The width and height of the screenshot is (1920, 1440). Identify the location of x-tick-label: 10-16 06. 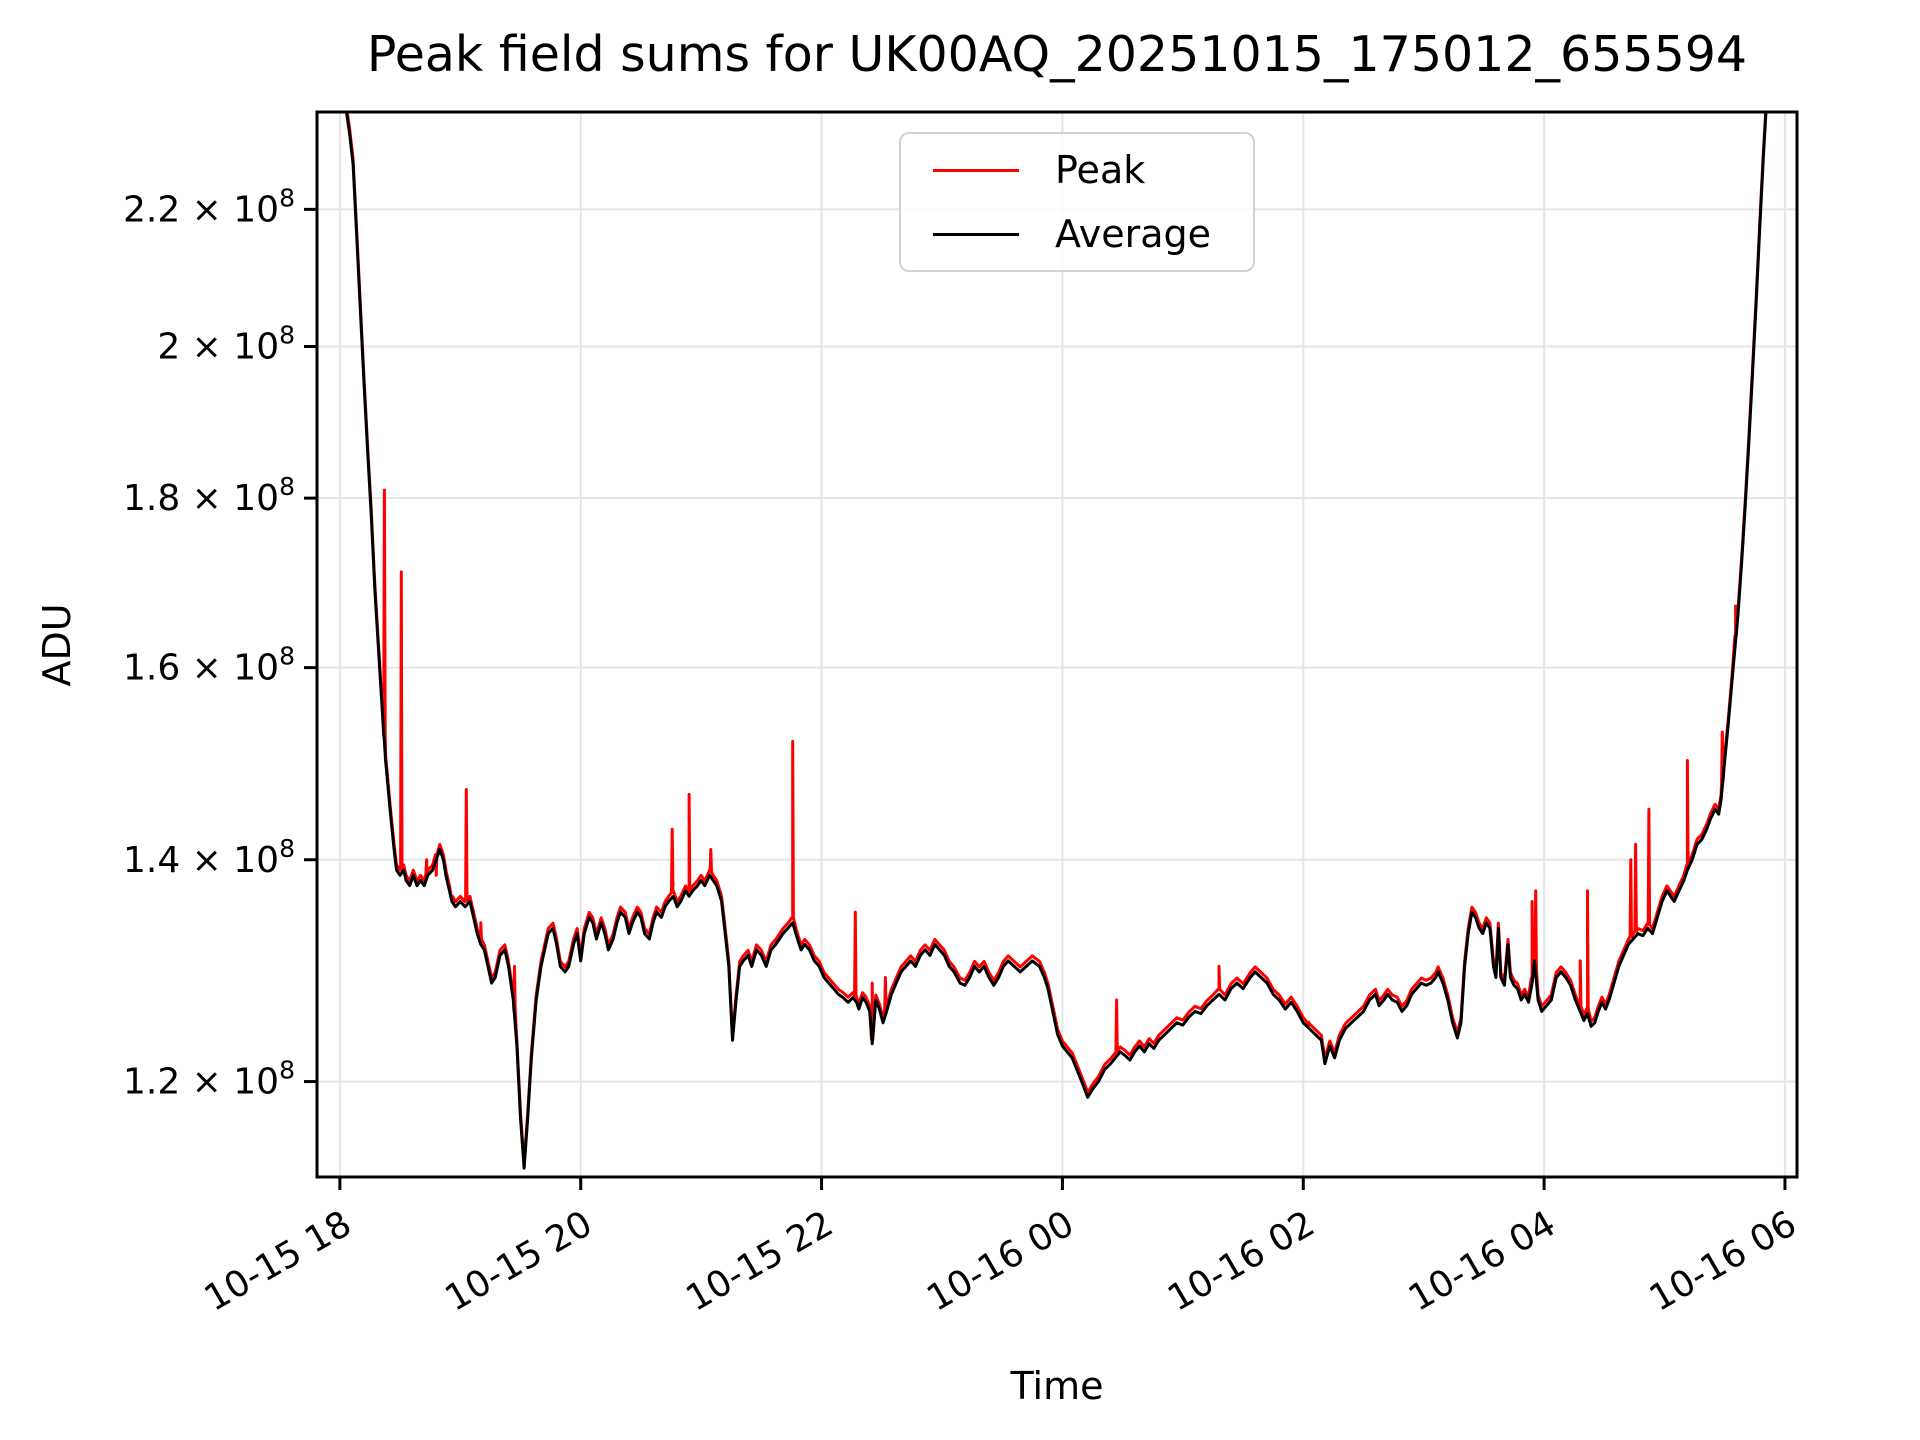
(1723, 1261).